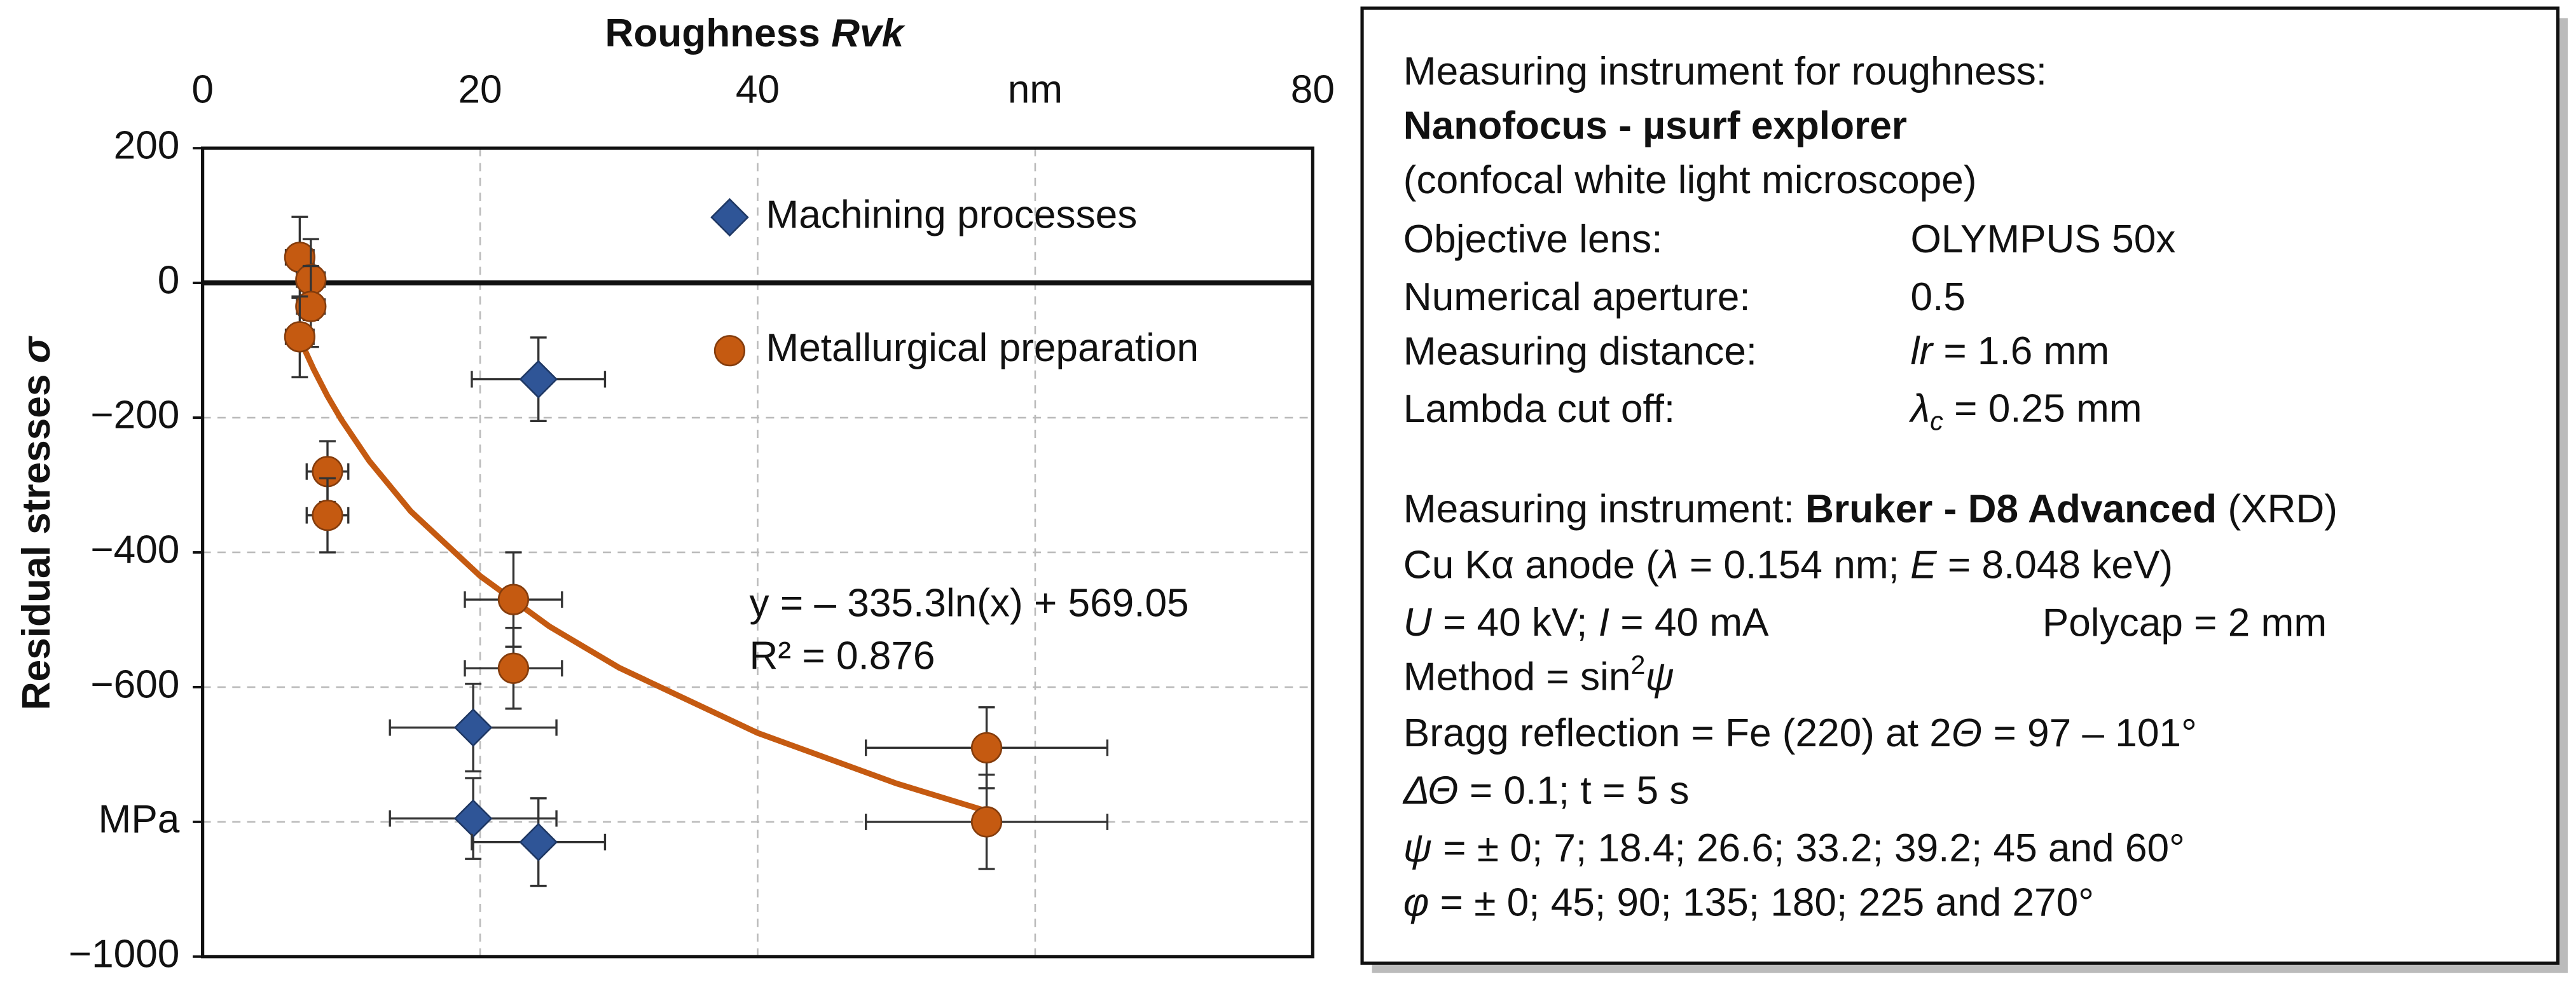 This screenshot has height=1005, width=2576. What do you see at coordinates (2184, 623) in the screenshot?
I see `info-value: Polycap = 2 mm` at bounding box center [2184, 623].